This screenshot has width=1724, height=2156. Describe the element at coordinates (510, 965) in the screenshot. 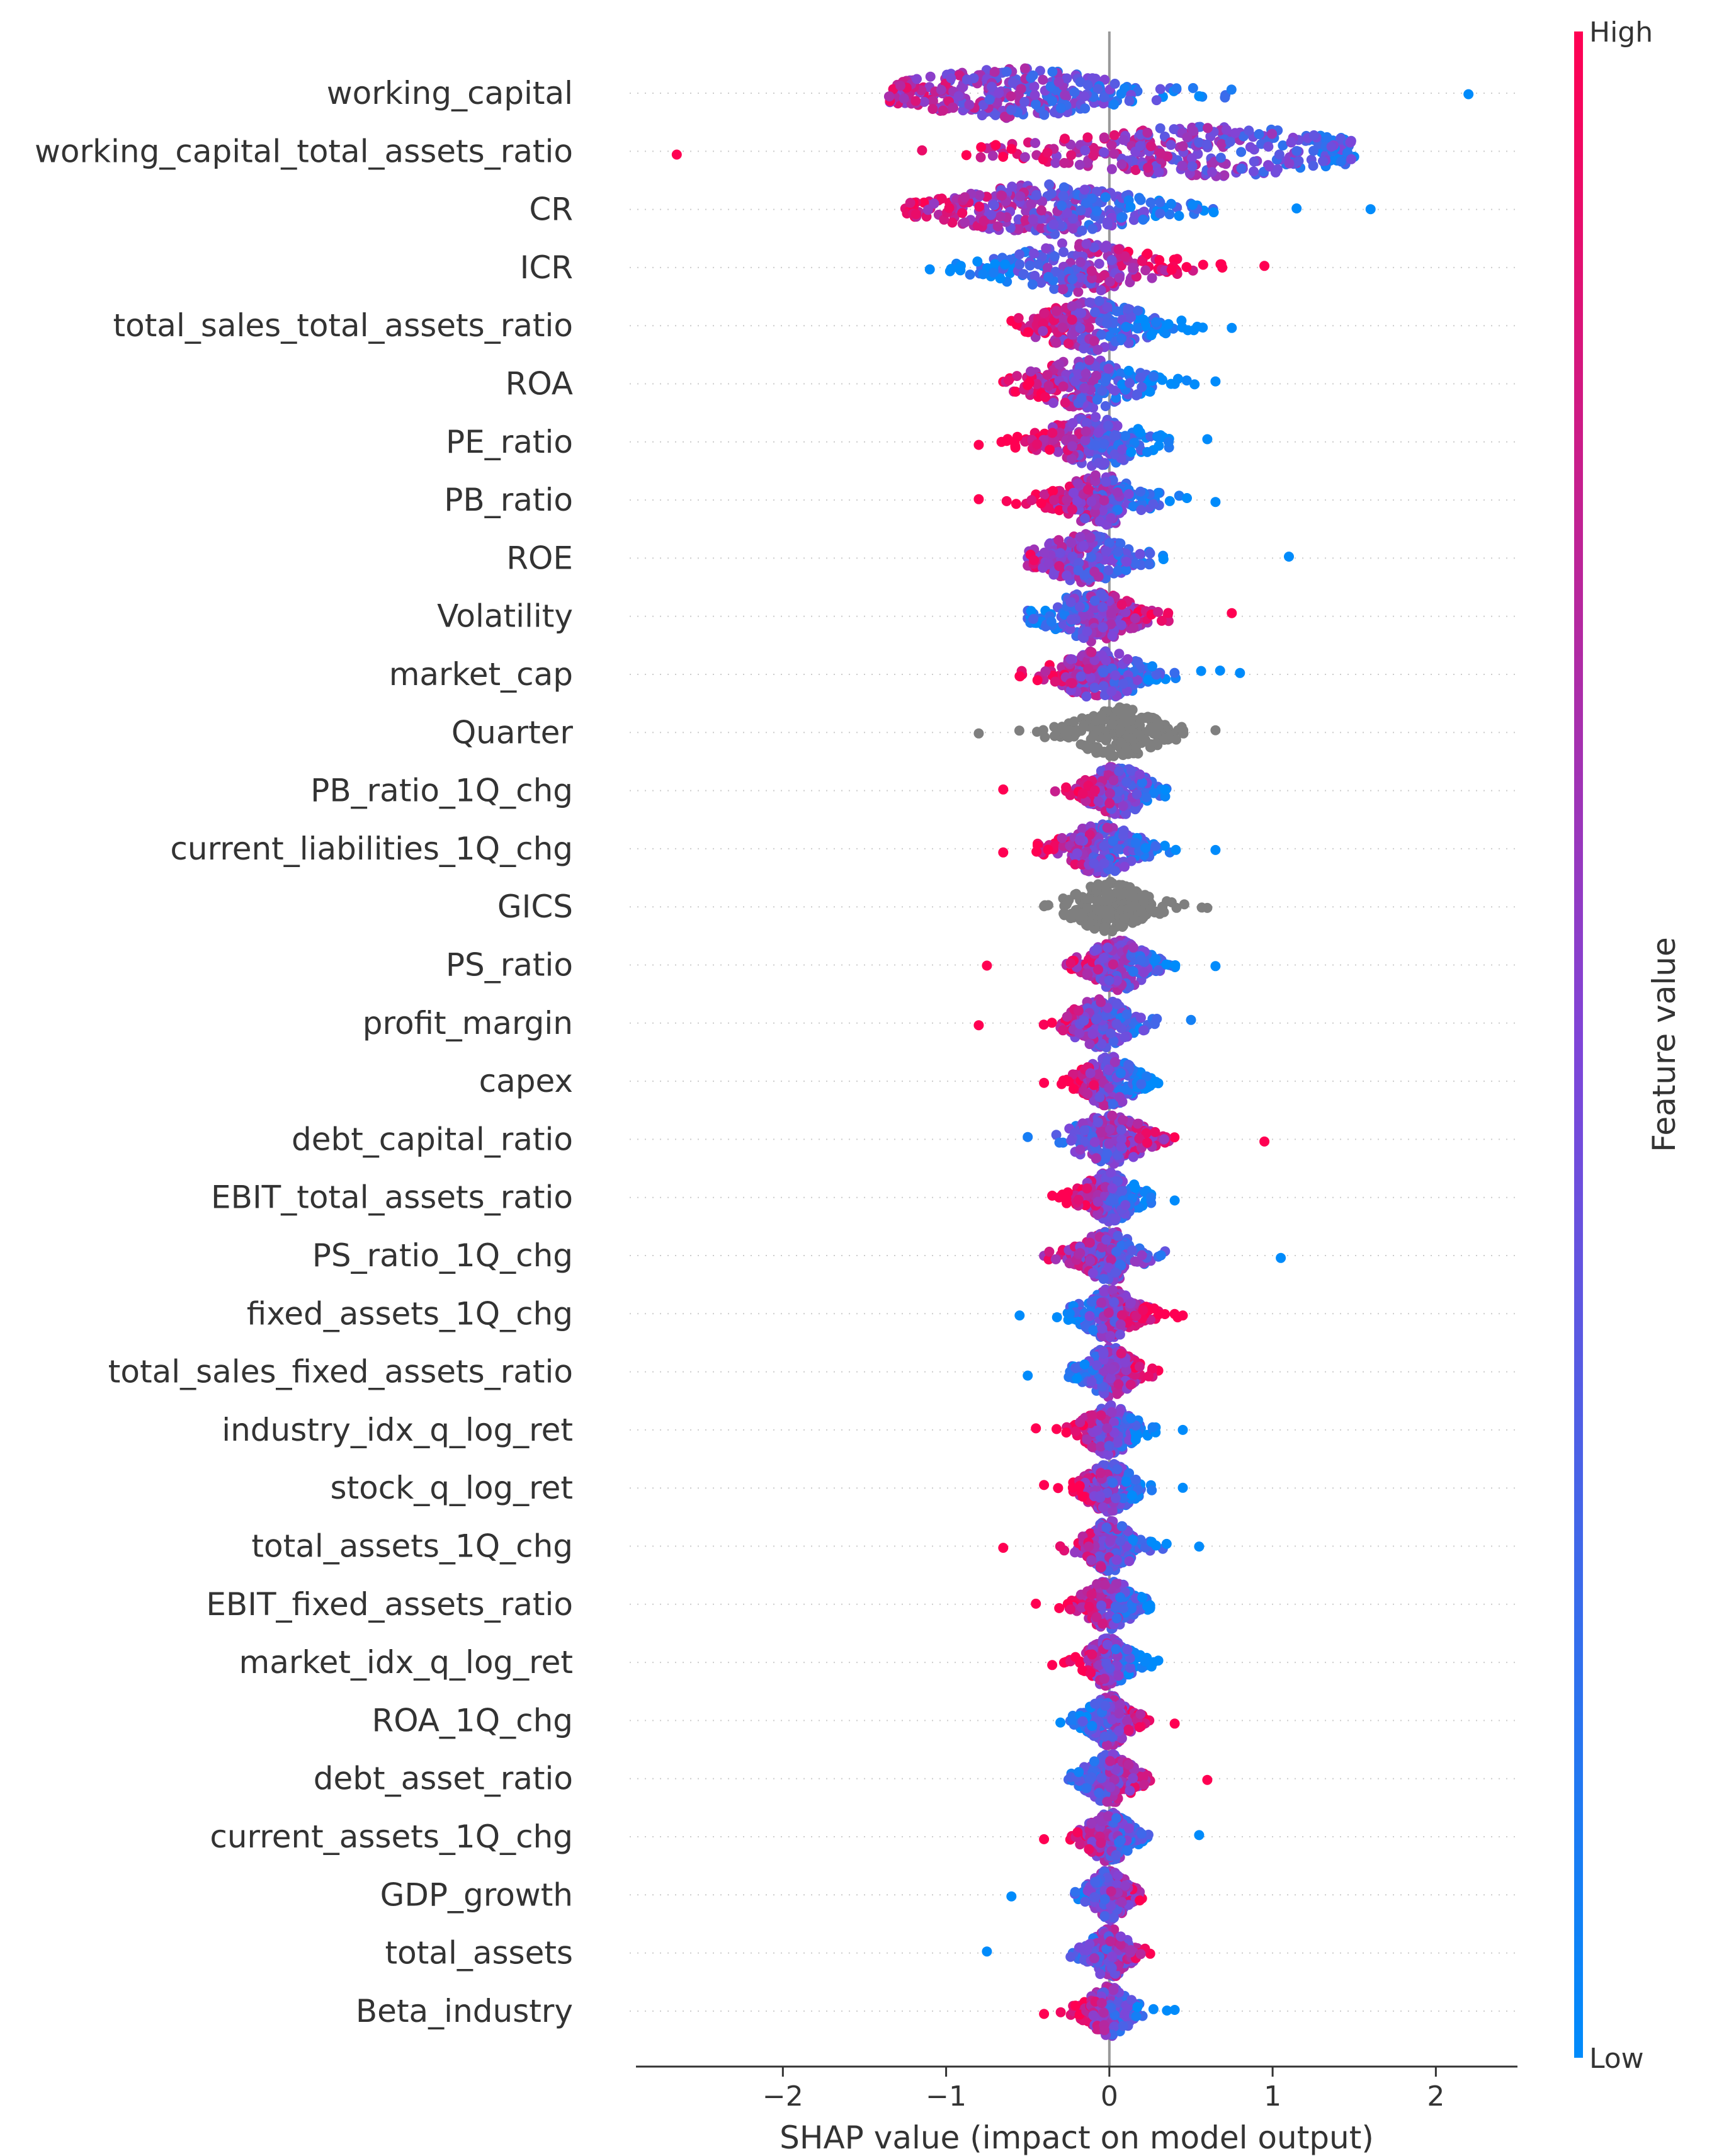

I see `feature-label: PS_ratio` at that location.